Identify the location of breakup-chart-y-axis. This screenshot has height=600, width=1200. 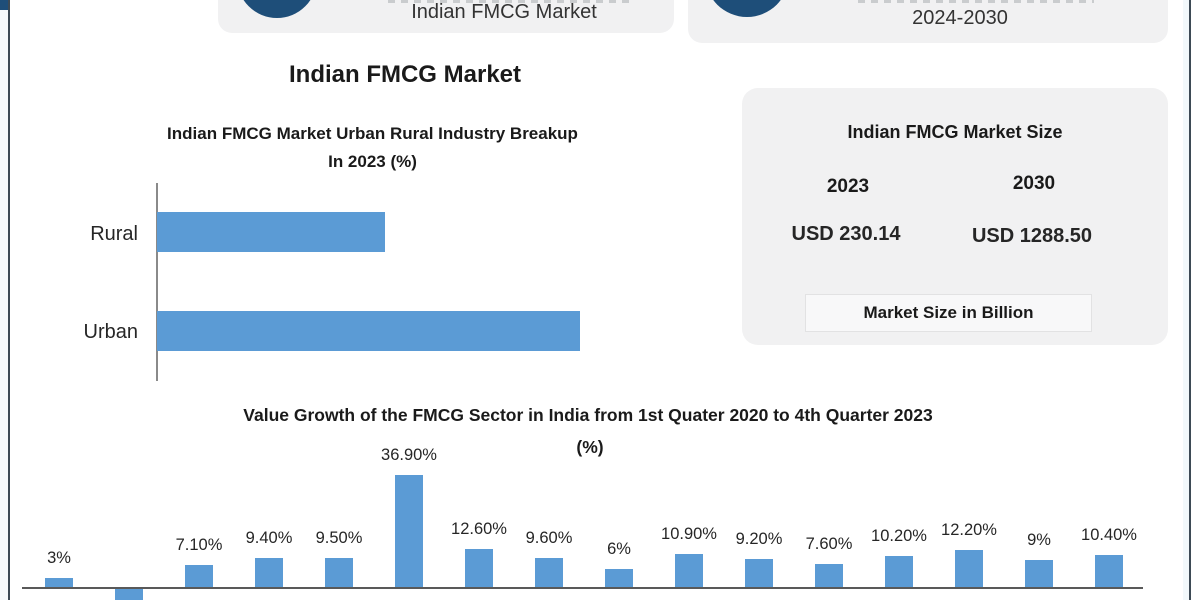
(157, 282).